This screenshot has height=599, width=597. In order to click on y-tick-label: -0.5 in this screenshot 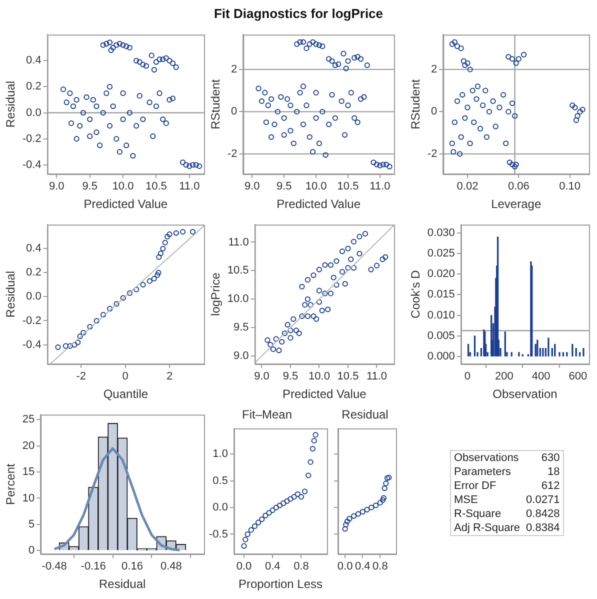, I will do `click(218, 534)`.